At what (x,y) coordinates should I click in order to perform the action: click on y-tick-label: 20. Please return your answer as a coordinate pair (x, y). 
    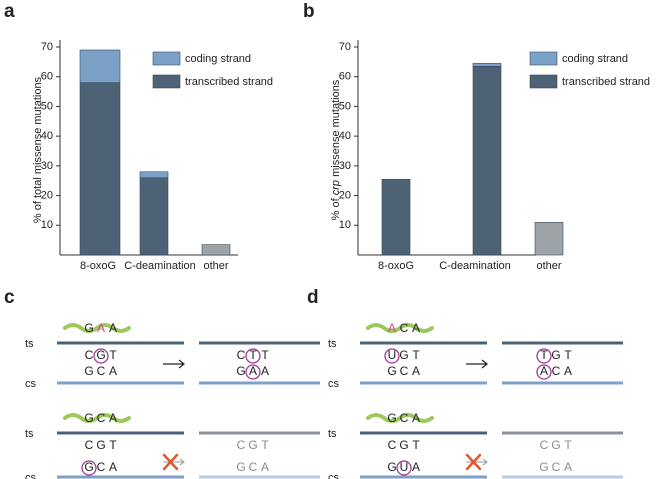
    Looking at the image, I should click on (345, 195).